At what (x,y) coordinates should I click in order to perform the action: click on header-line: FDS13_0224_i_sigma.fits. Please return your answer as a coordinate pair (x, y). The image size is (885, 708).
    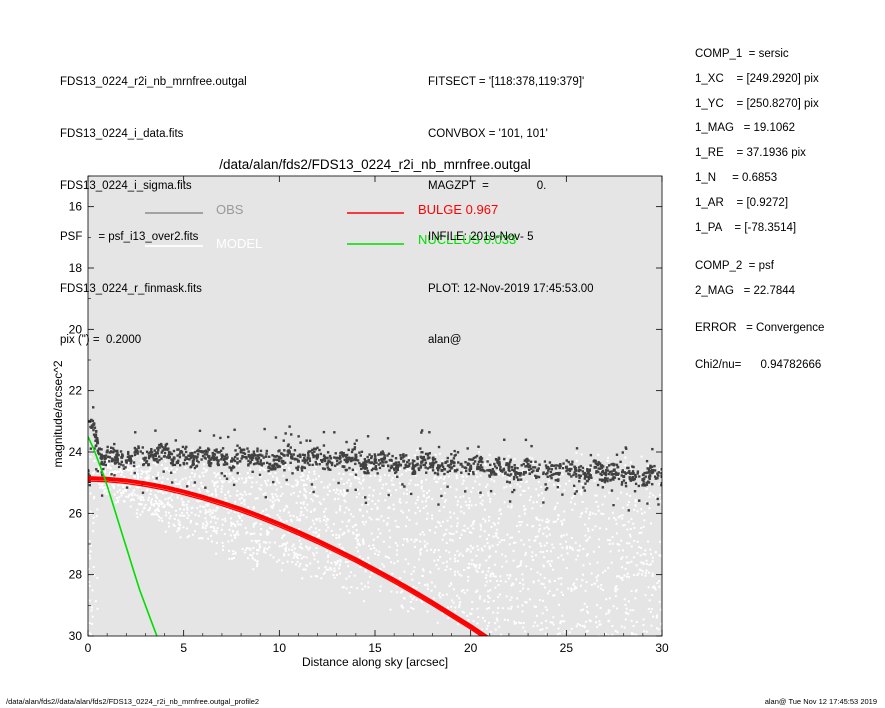
    Looking at the image, I should click on (126, 185).